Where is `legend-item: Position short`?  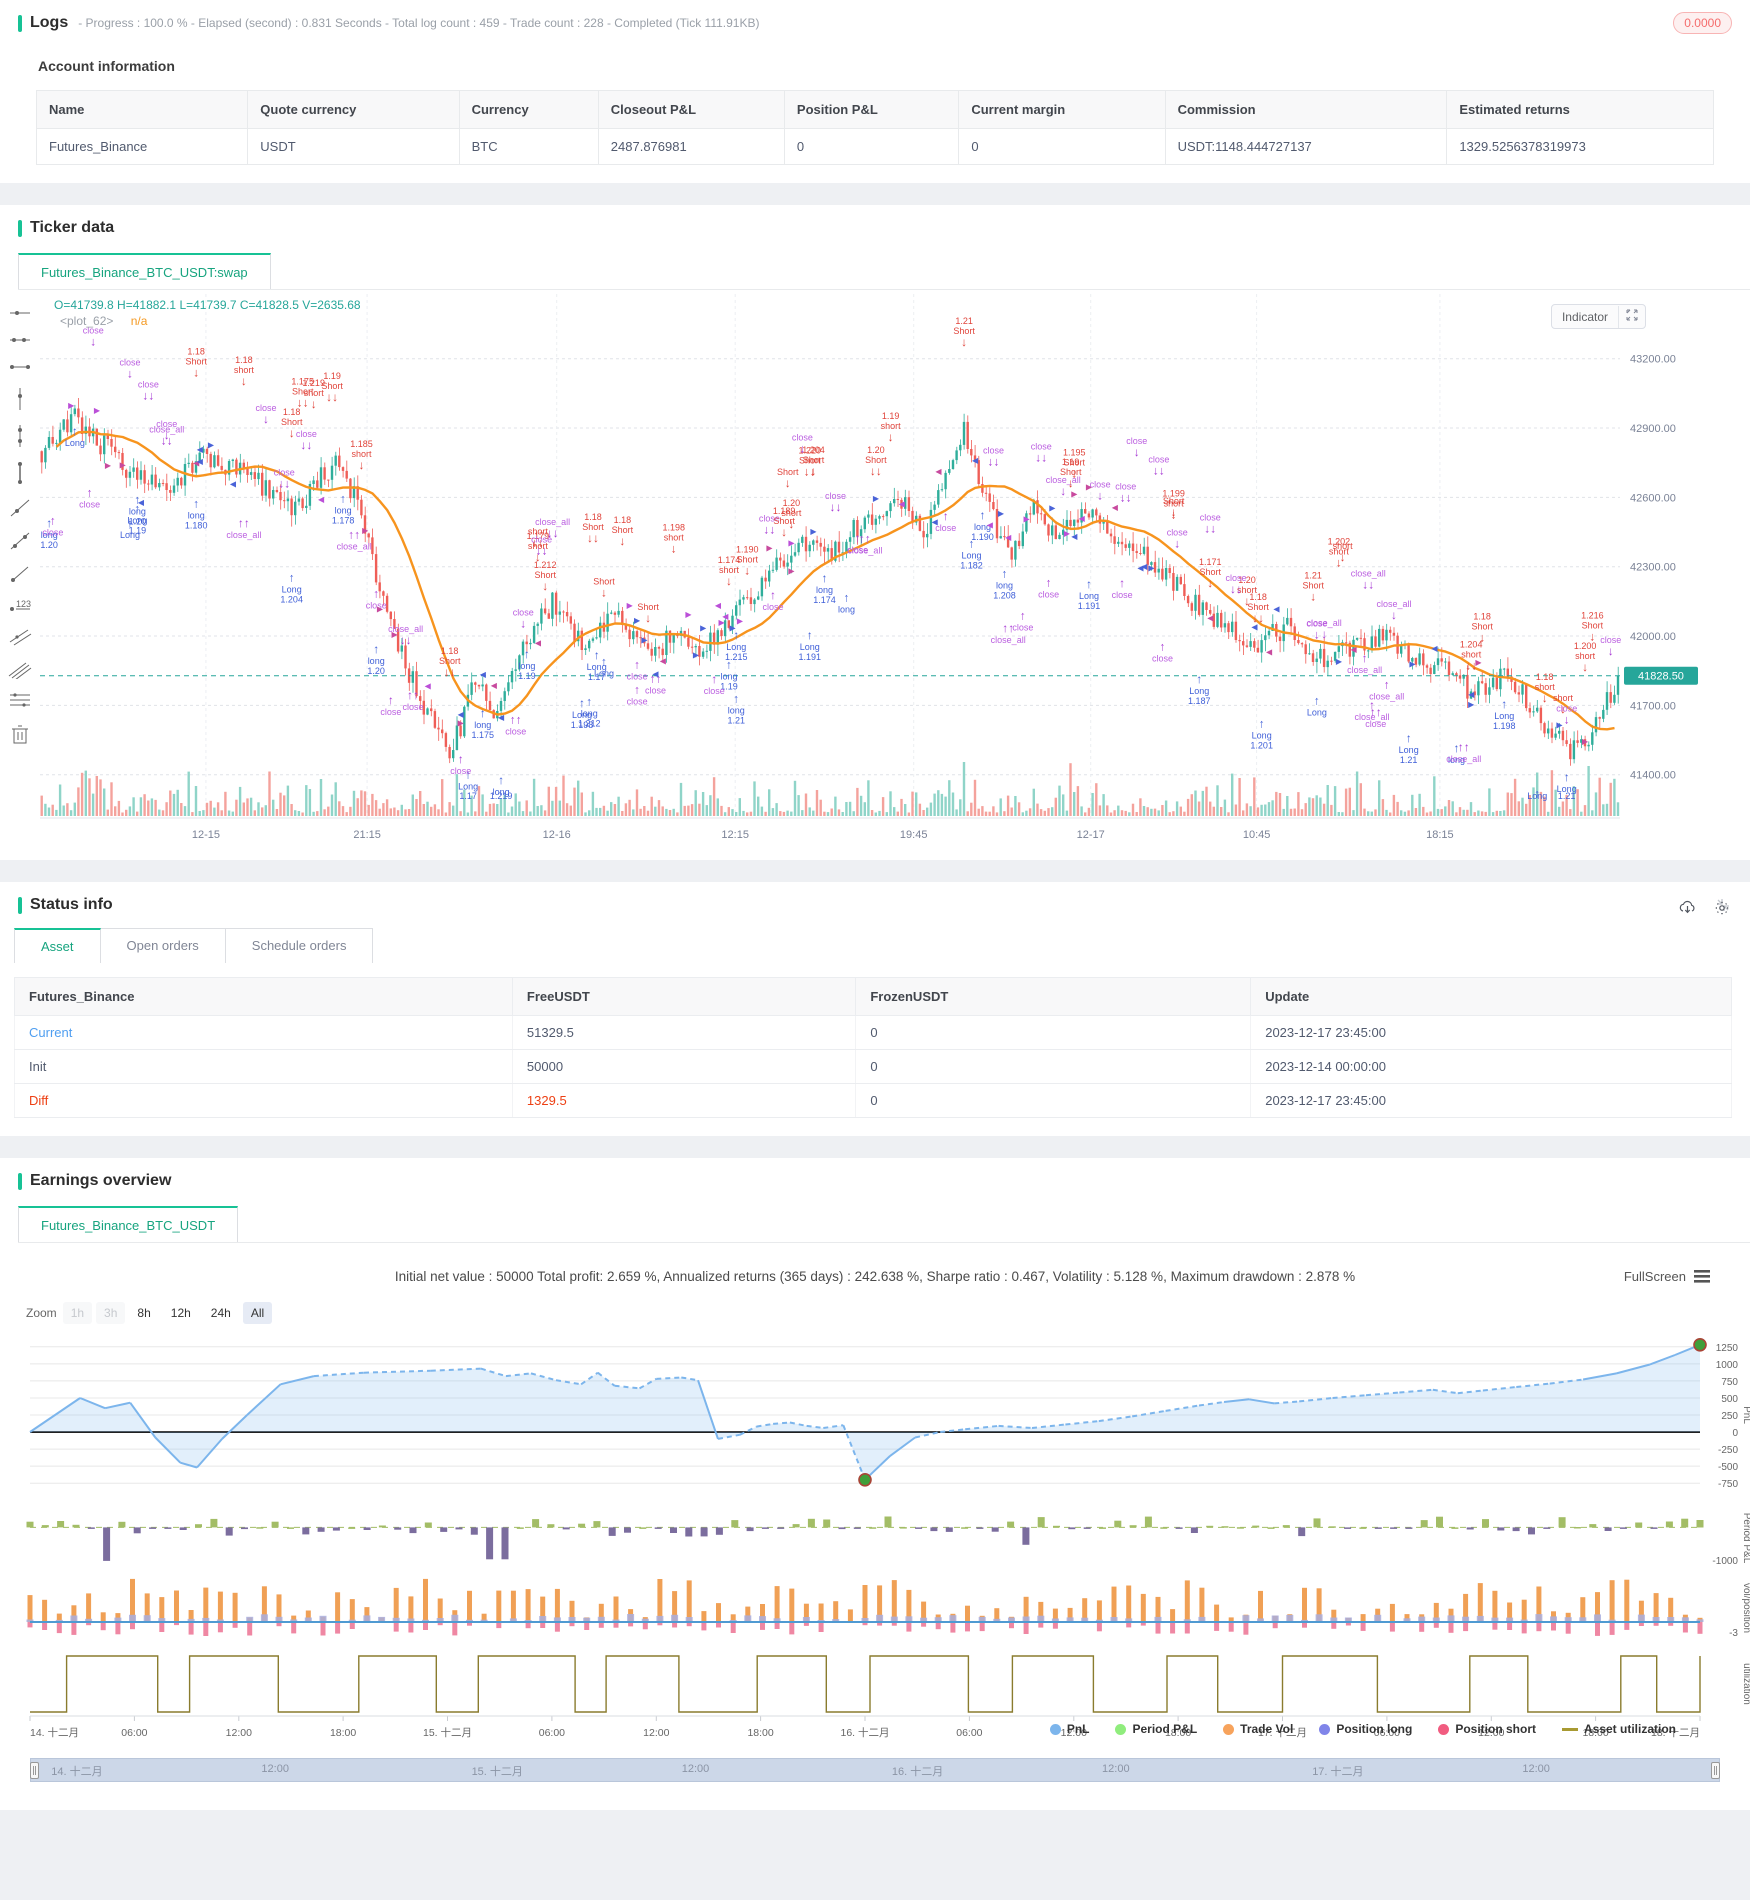 legend-item: Position short is located at coordinates (1487, 1729).